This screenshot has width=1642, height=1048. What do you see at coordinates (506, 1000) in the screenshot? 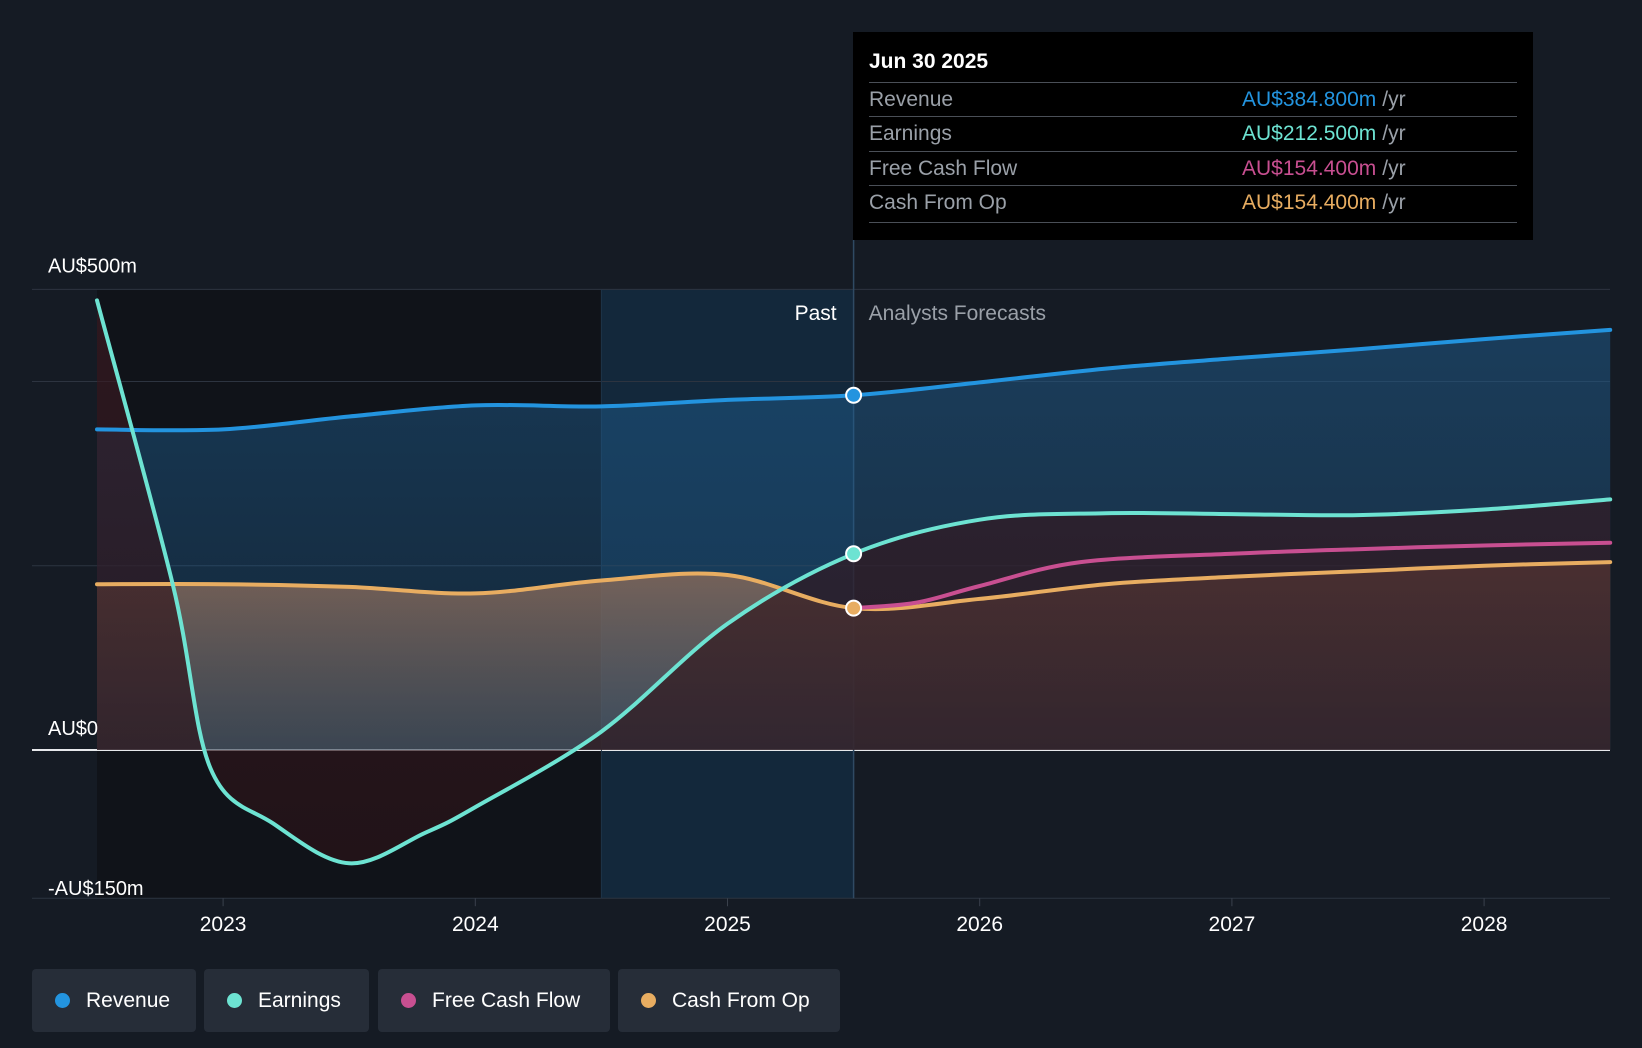
I see `legend-label: Free Cash Flow` at bounding box center [506, 1000].